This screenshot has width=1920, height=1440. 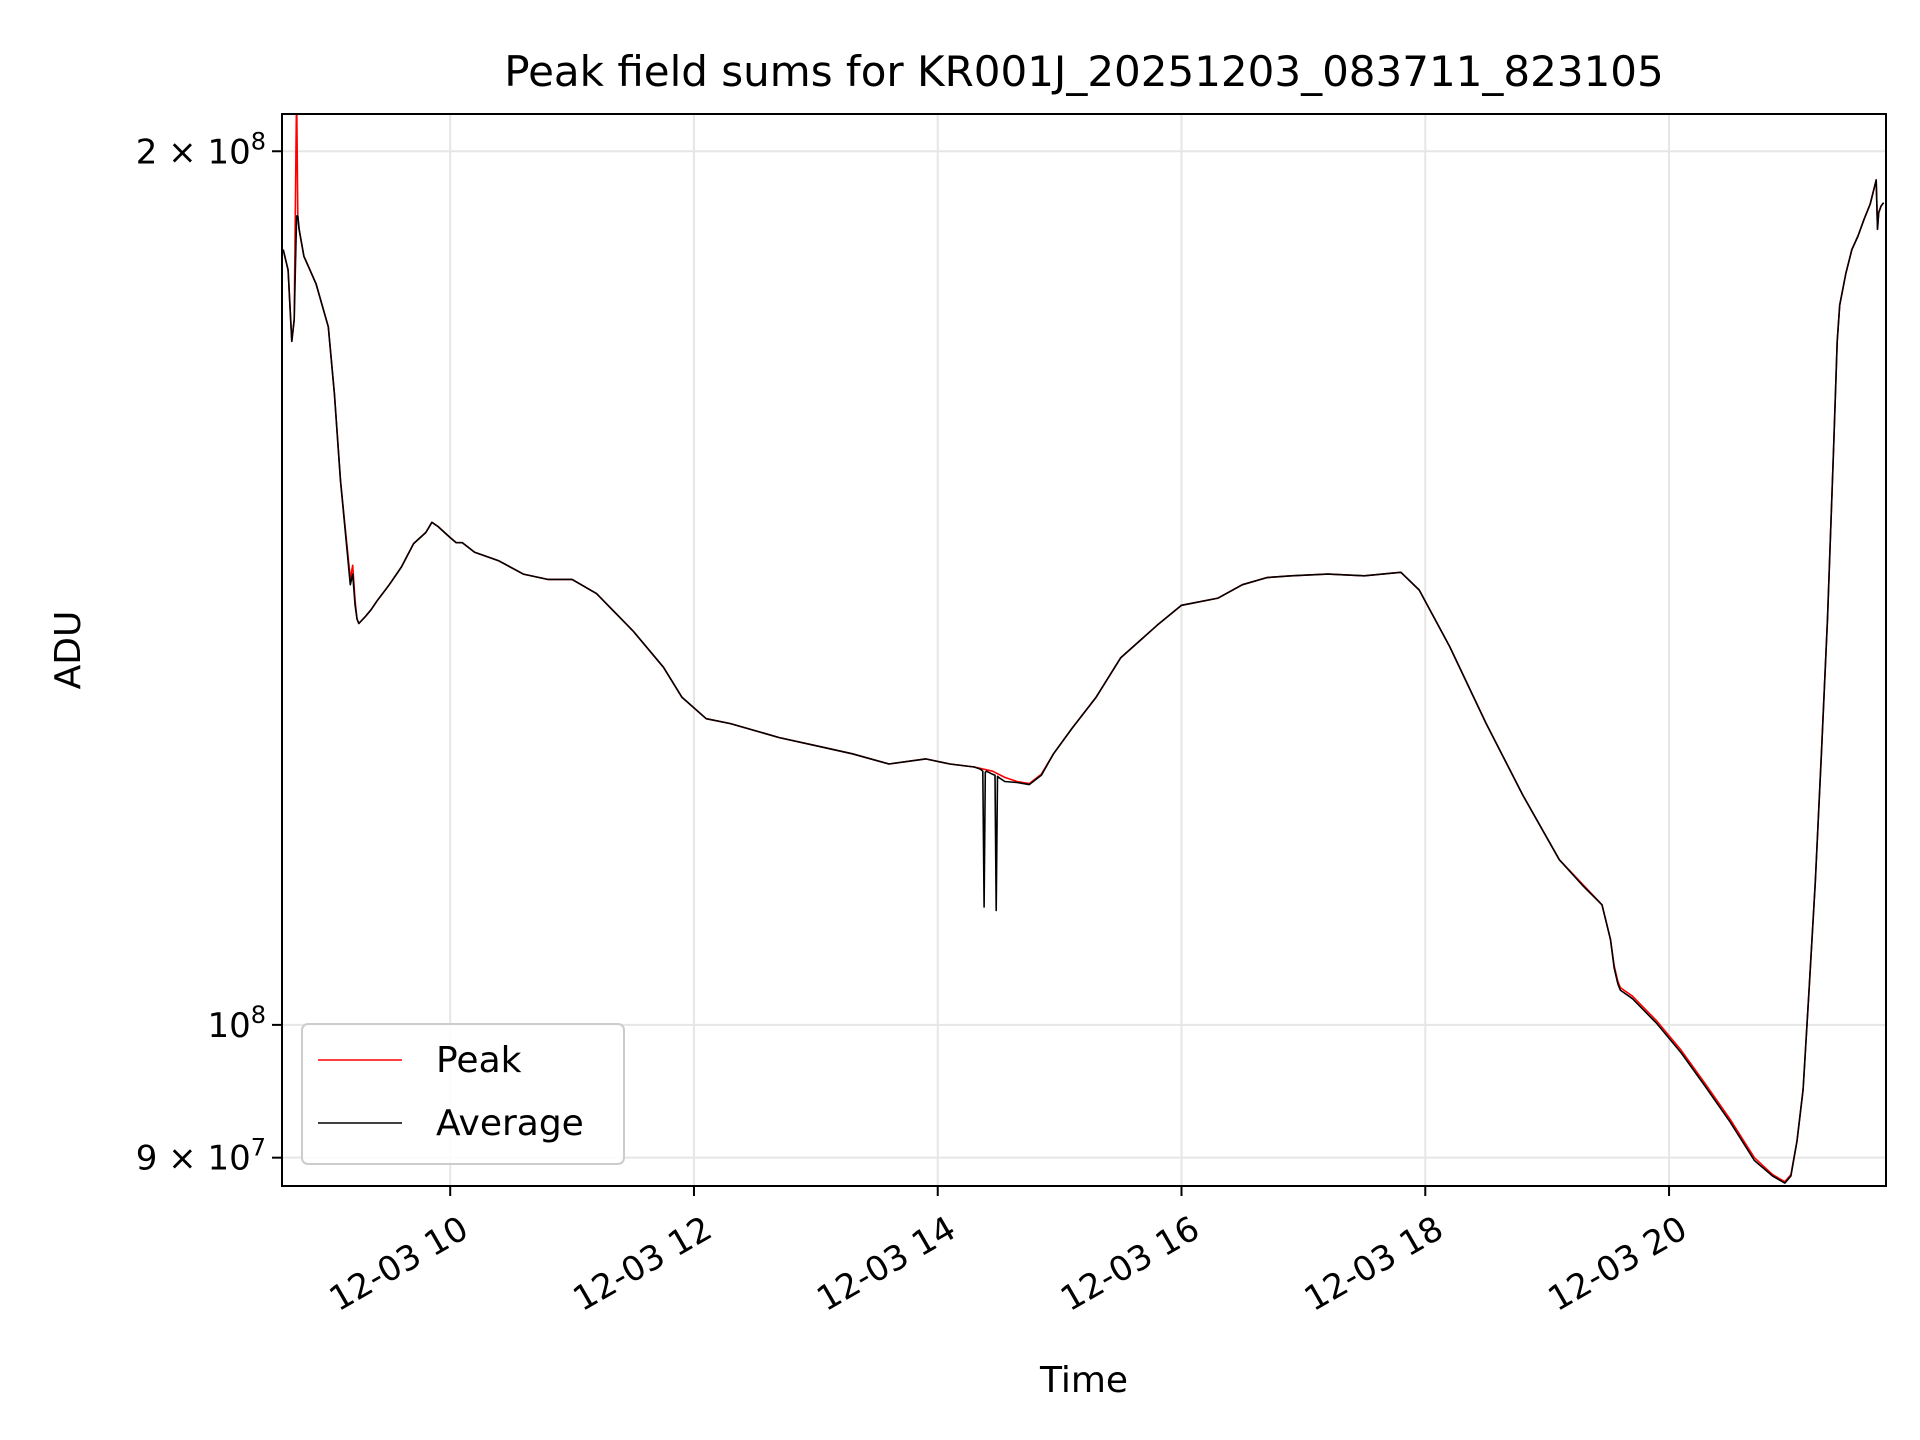 I want to click on legend: Peak Average, so click(x=463, y=1094).